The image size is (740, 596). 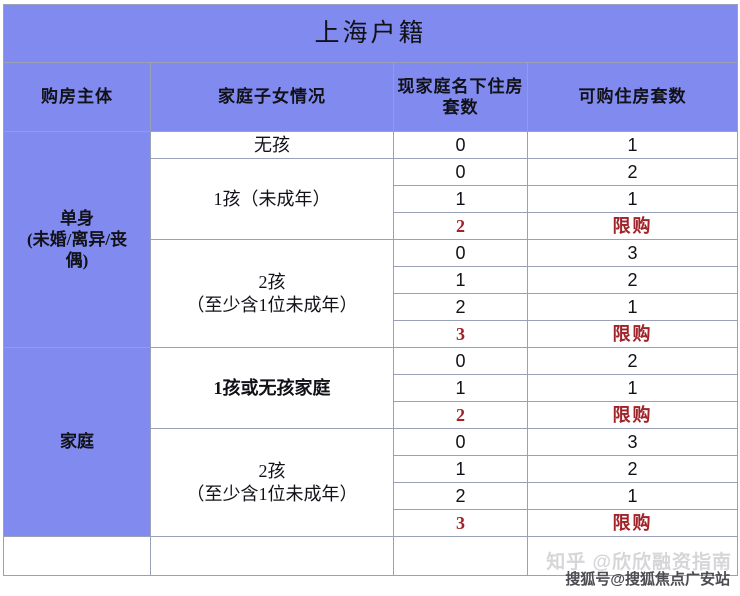 I want to click on table-title-row: 上海户籍, so click(x=370, y=33).